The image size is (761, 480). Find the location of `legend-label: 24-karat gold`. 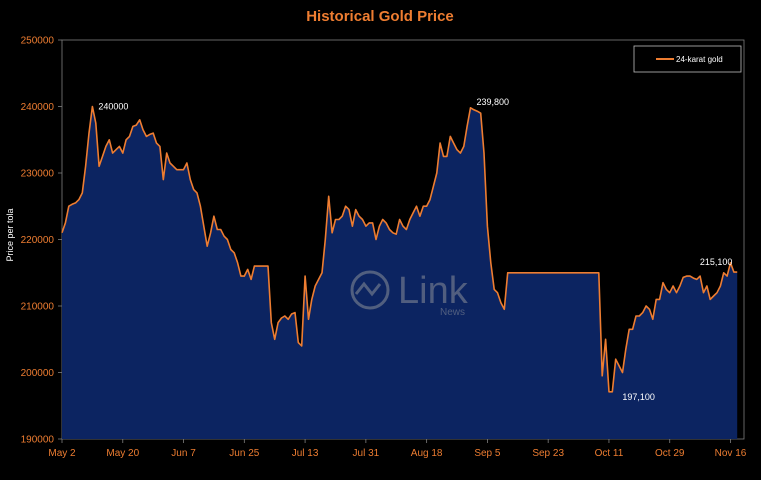

legend-label: 24-karat gold is located at coordinates (699, 59).